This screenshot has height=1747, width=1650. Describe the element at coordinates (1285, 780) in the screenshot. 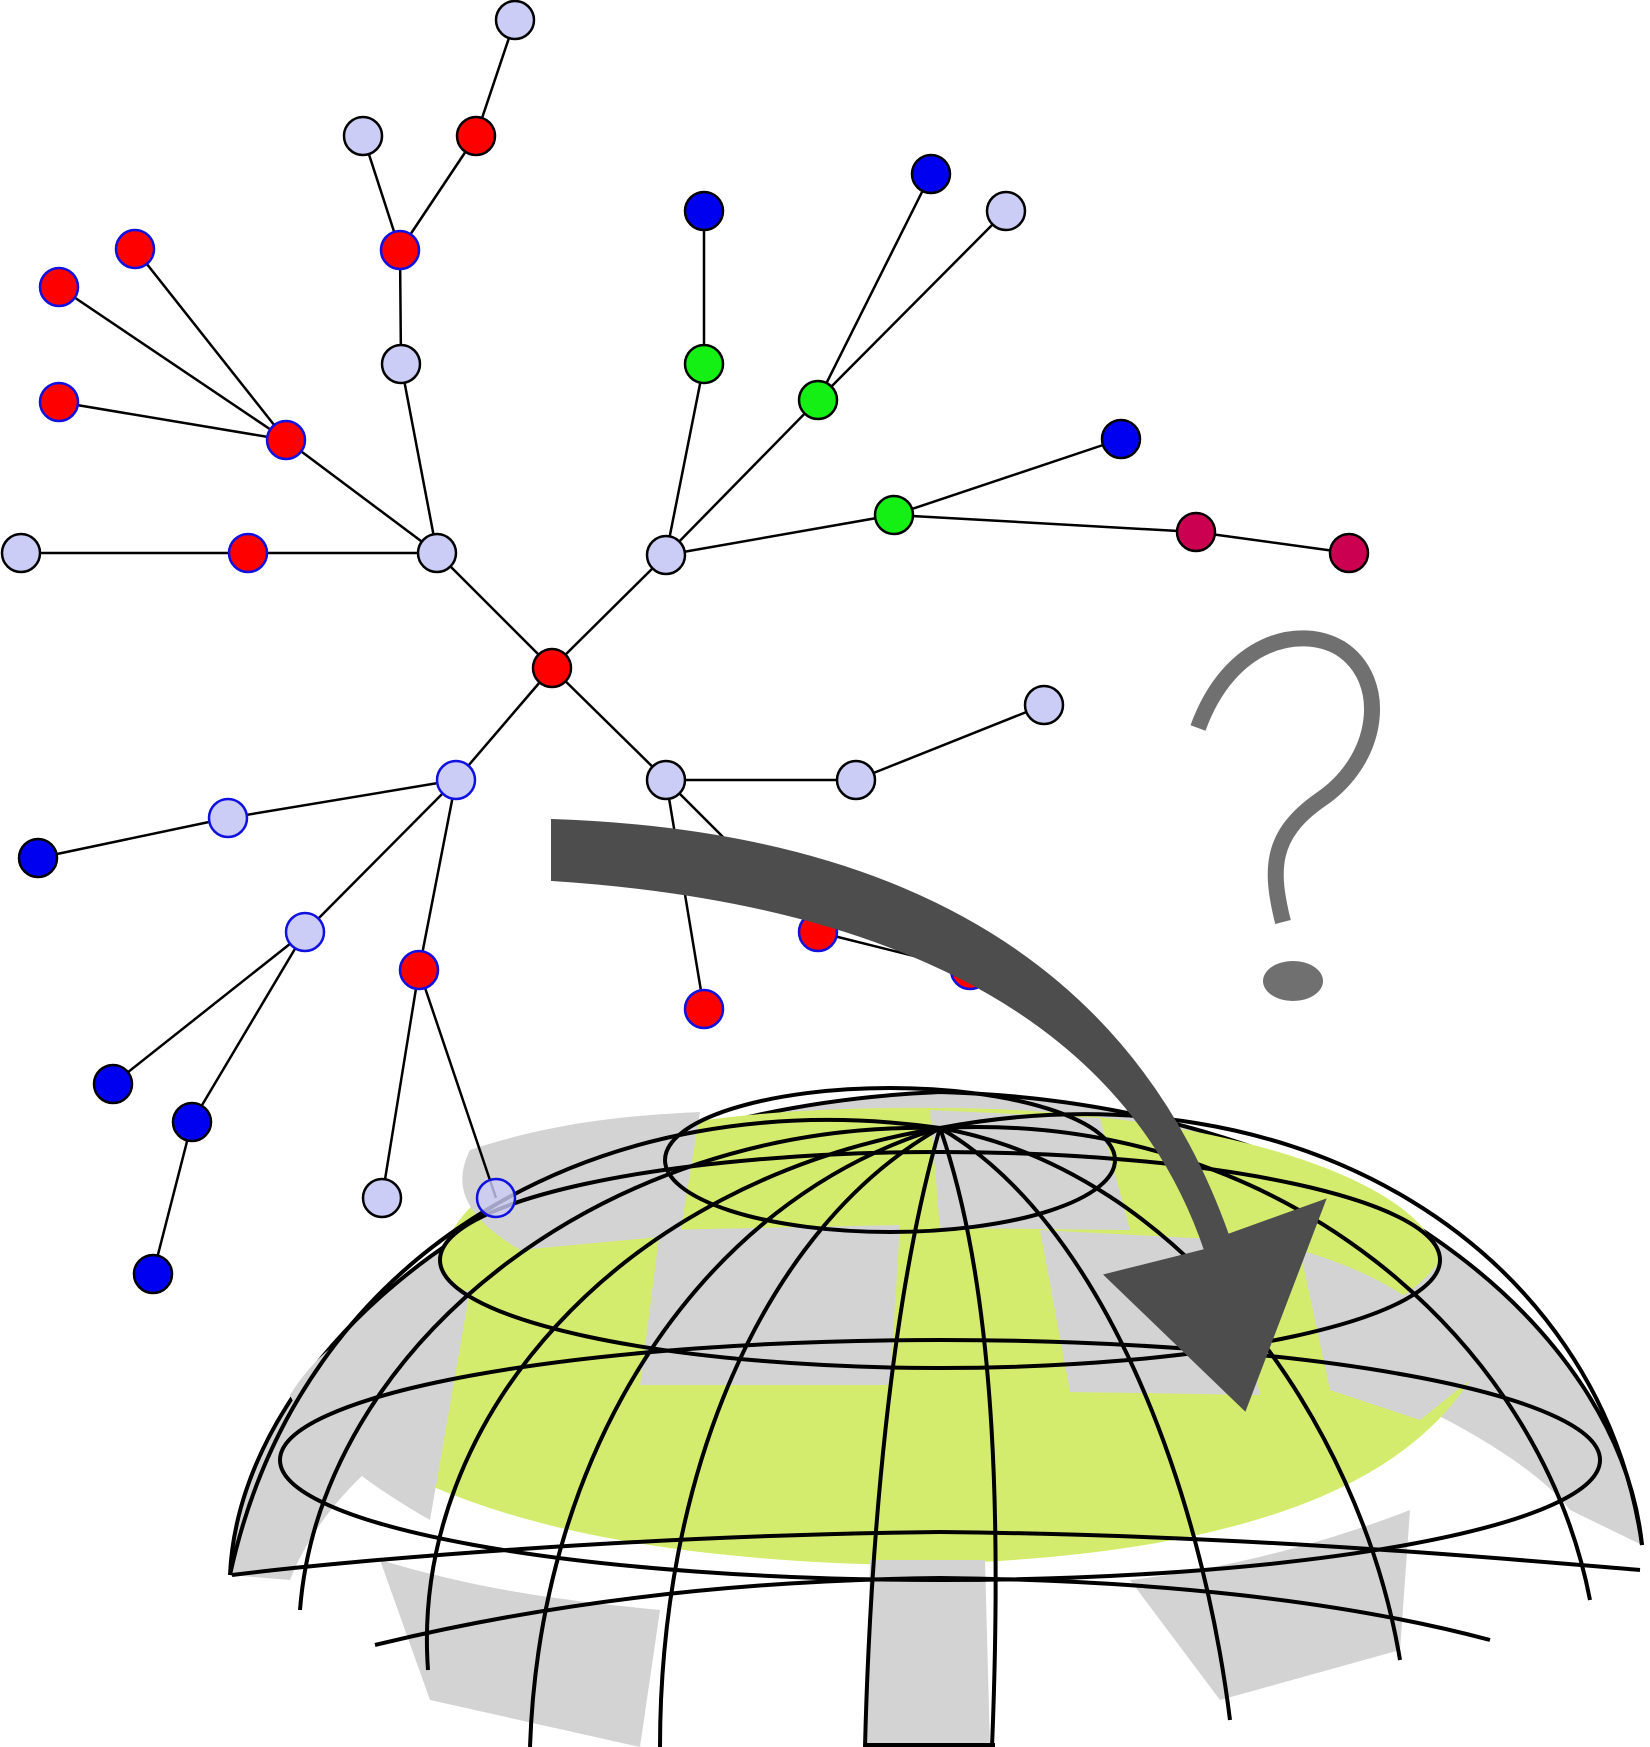

I see `question-mark-curve` at that location.